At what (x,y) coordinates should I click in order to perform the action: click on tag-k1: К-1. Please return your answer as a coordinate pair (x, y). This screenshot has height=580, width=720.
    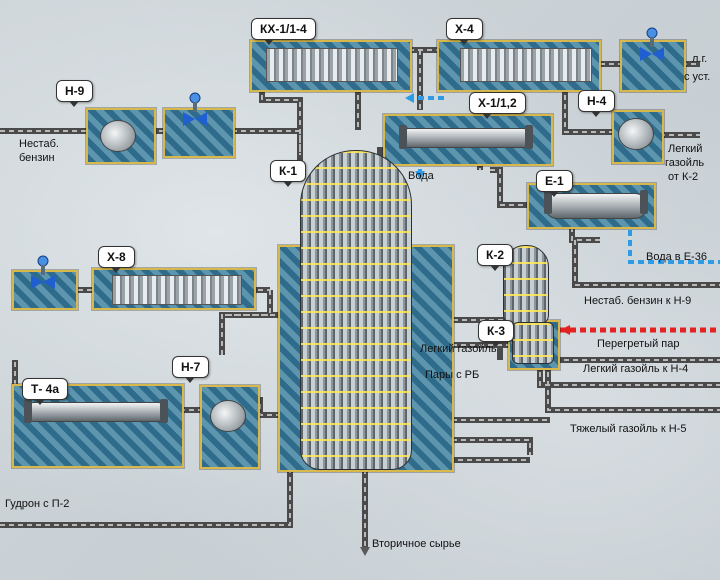
    Looking at the image, I should click on (288, 173).